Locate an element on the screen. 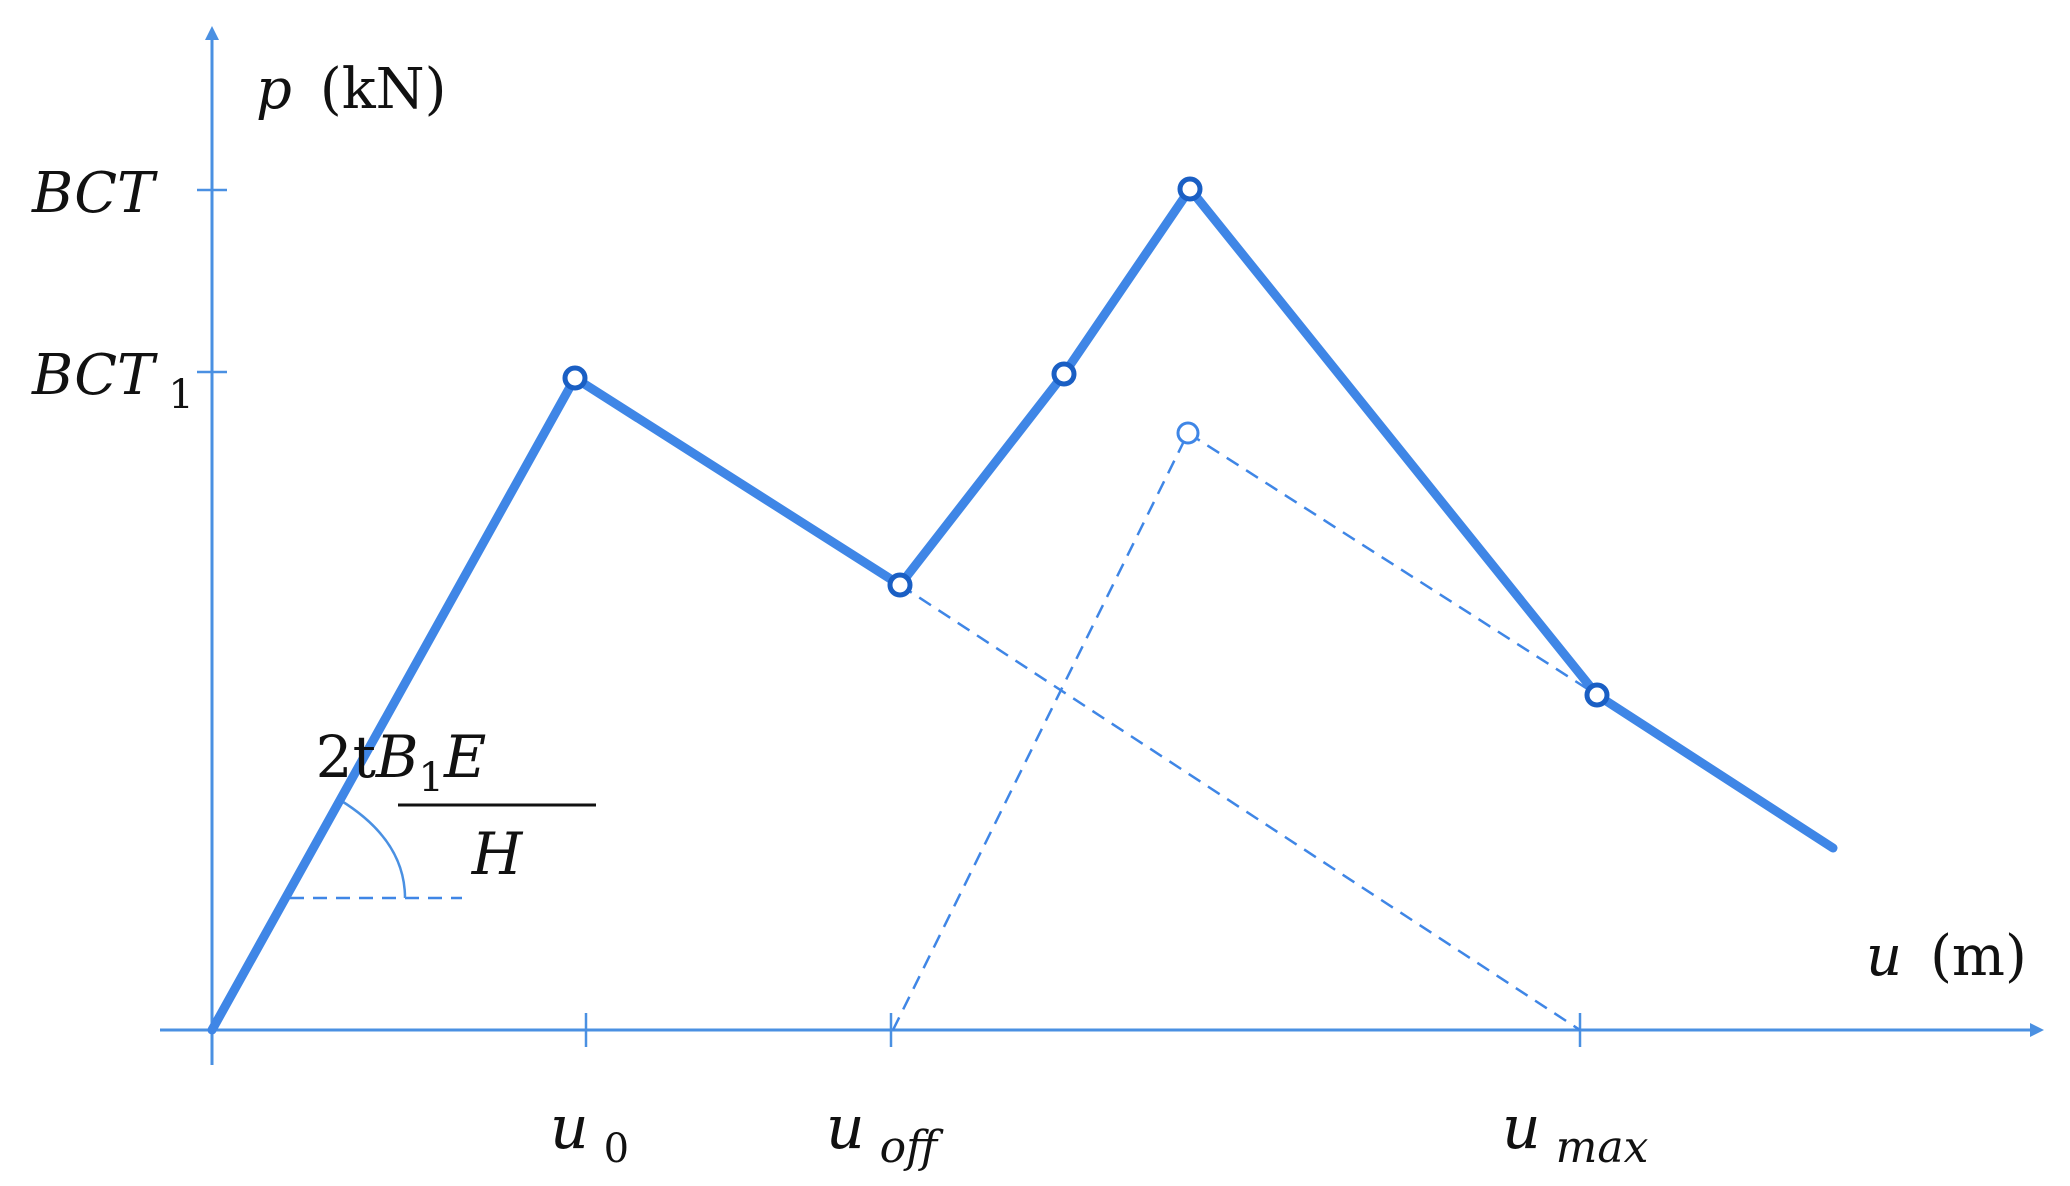  y-tick-label-bct1-main: BCT is located at coordinates (94, 375).